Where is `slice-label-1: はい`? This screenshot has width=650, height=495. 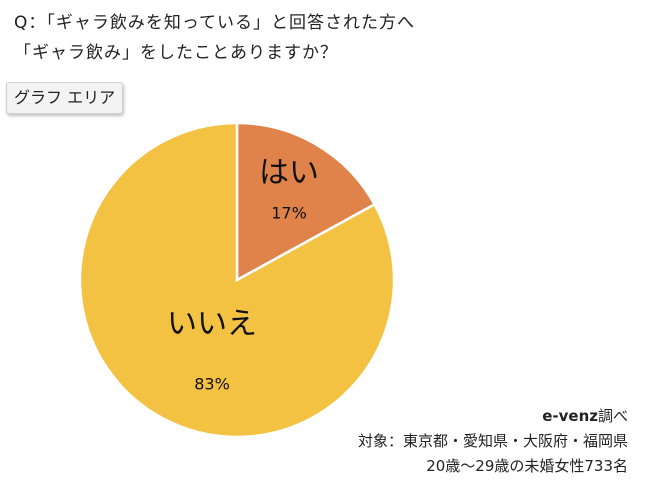 slice-label-1: はい is located at coordinates (289, 173).